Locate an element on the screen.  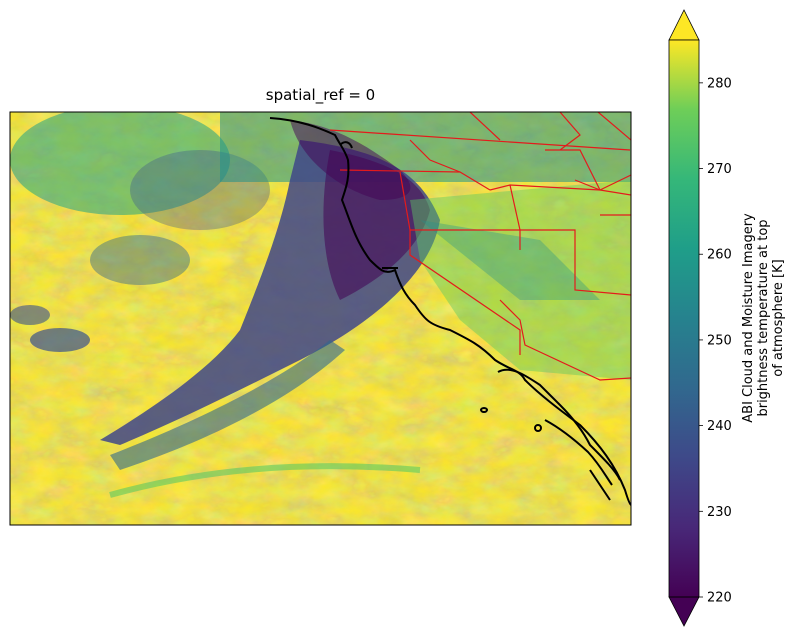
colorbar-tick-label: 240 is located at coordinates (719, 426).